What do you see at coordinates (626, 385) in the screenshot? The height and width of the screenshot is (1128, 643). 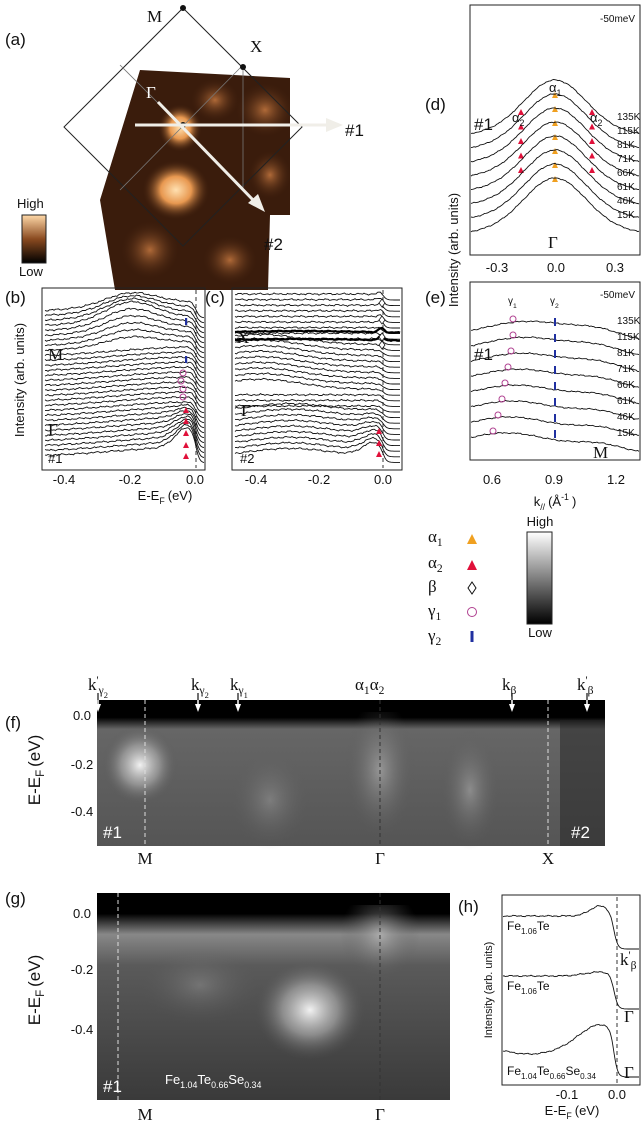 I see `temperature-label: 66K` at bounding box center [626, 385].